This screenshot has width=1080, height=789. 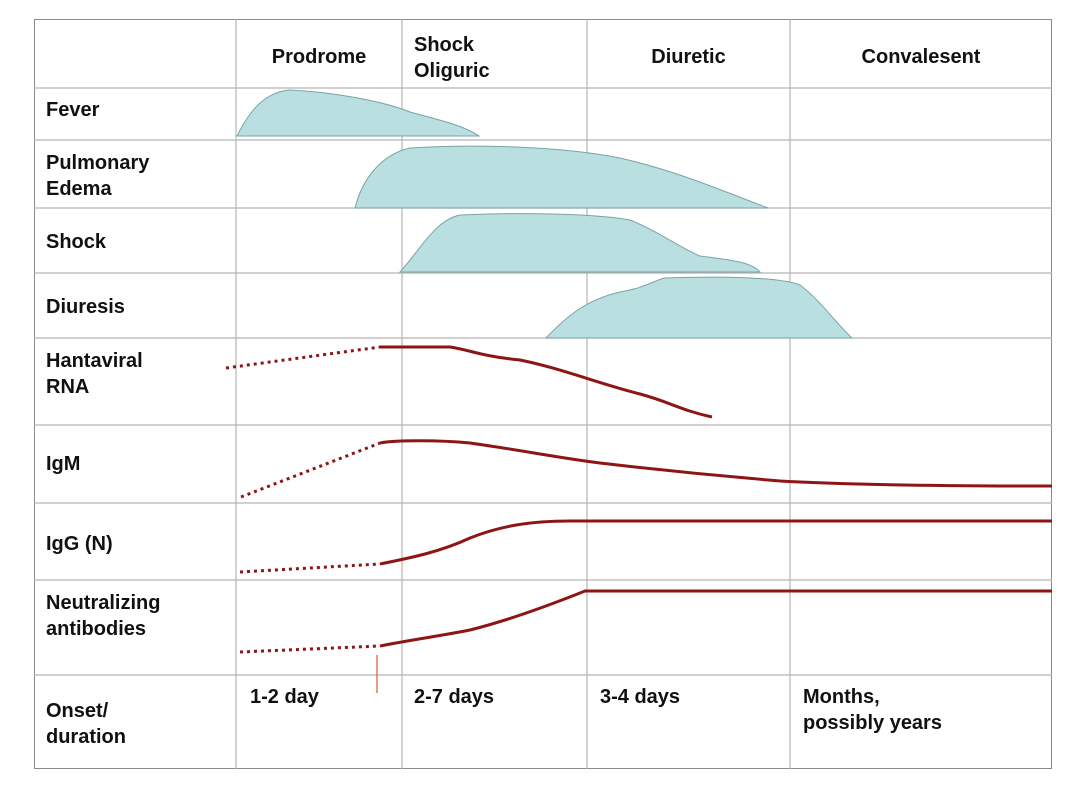 What do you see at coordinates (699, 307) in the screenshot?
I see `diuresis-shape` at bounding box center [699, 307].